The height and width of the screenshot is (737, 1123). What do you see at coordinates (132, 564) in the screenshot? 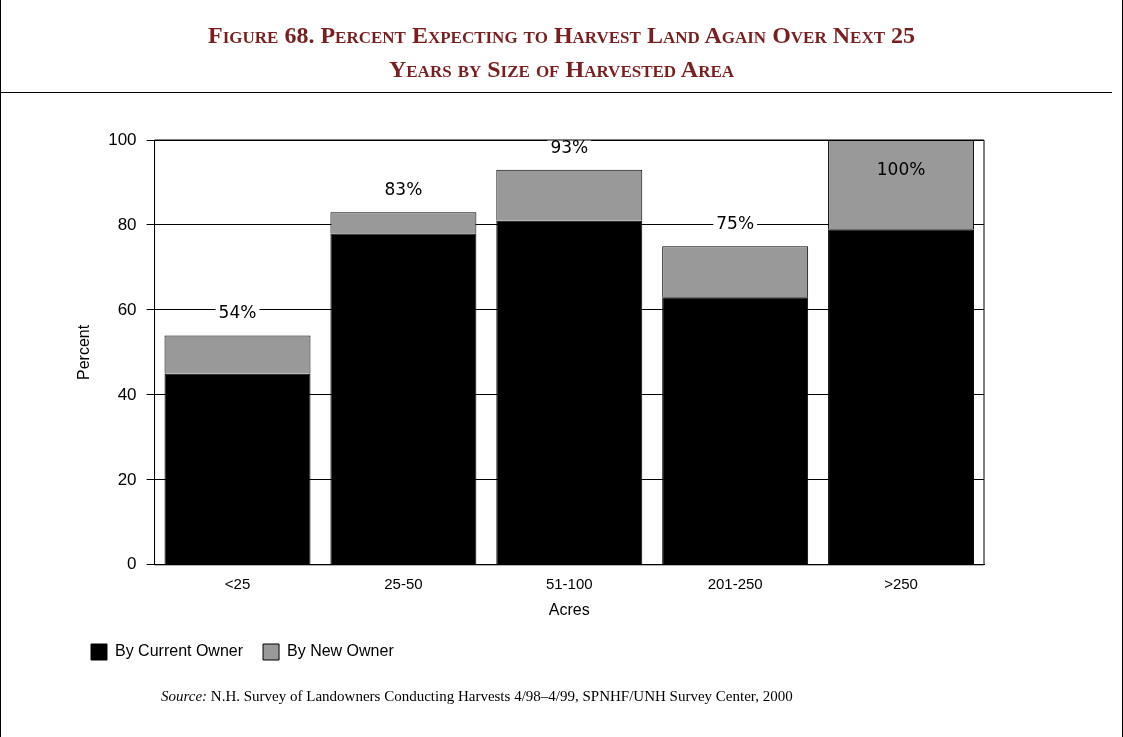
I see `y-tick-label: 0` at bounding box center [132, 564].